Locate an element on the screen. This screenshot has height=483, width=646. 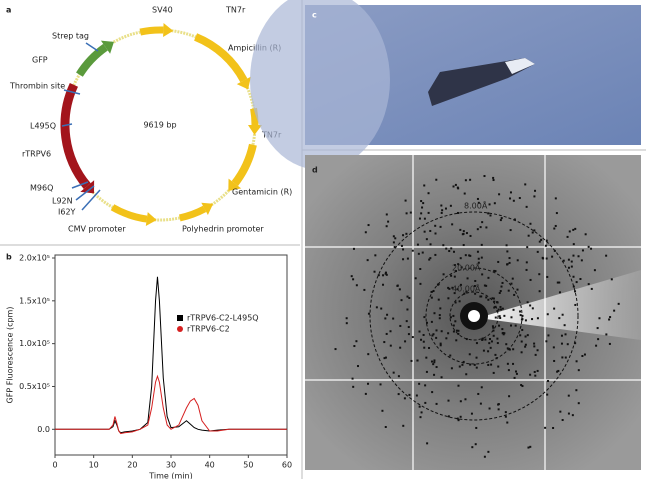
site-markers is located at coordinates (81, 126).